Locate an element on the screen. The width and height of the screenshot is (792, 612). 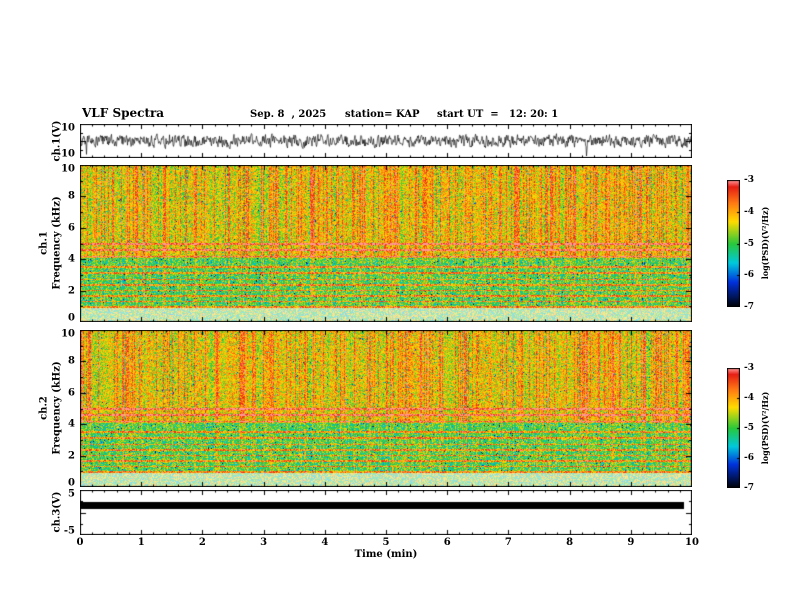
ch2-frequency-axis-label: Frequency (kHz) is located at coordinates (57, 408).